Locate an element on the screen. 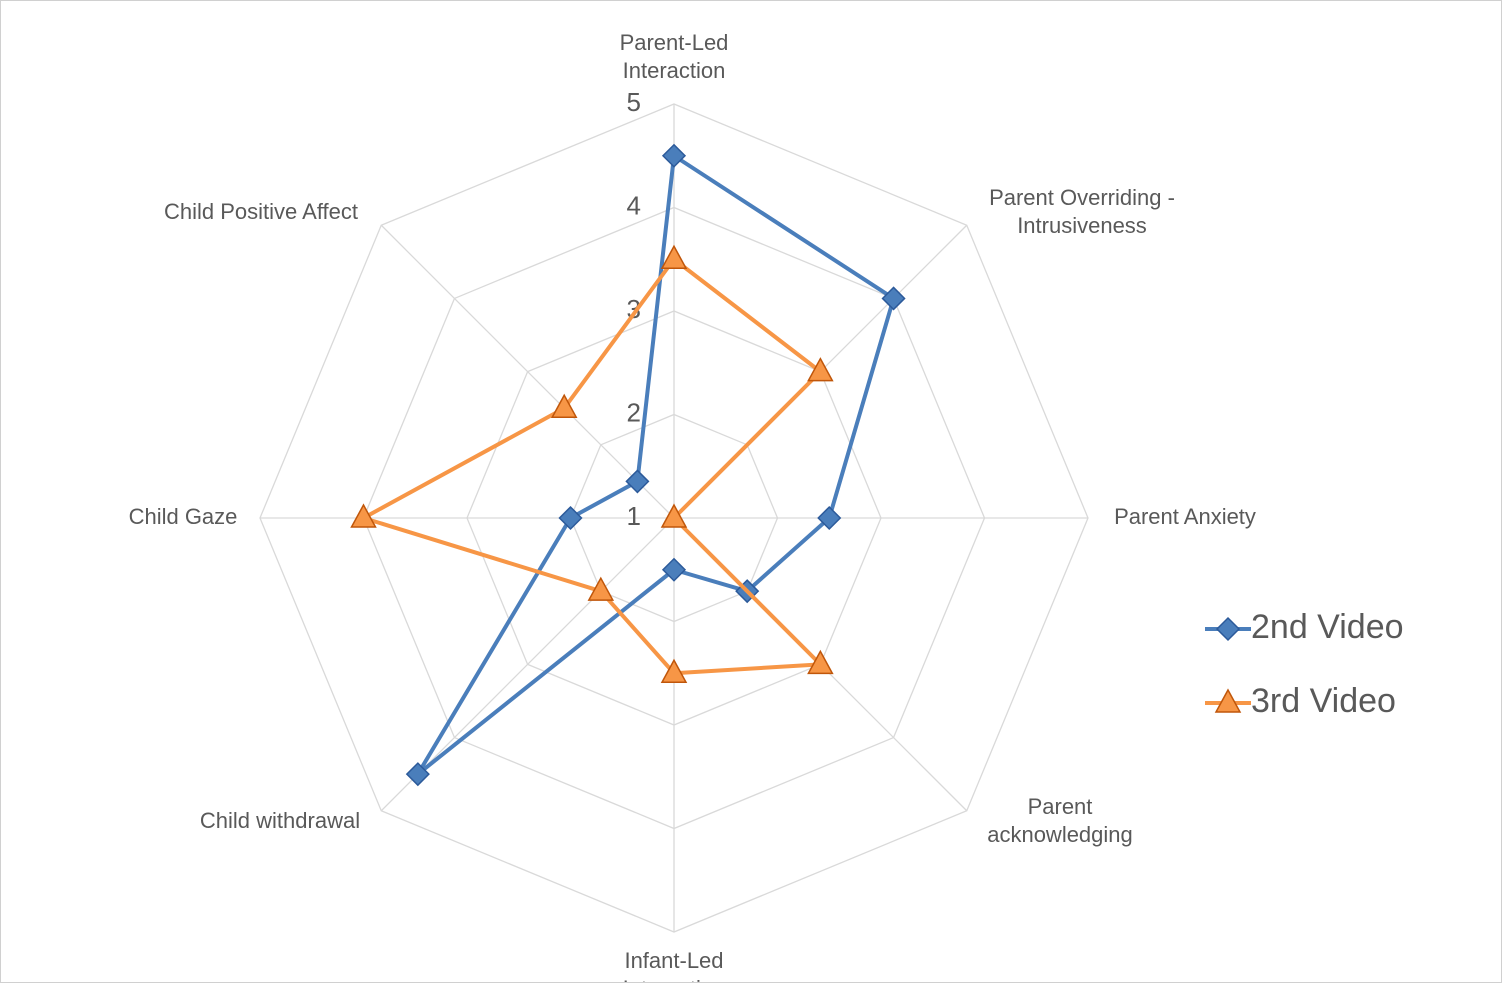 The height and width of the screenshot is (983, 1502). y-tick-label: 4 is located at coordinates (634, 205).